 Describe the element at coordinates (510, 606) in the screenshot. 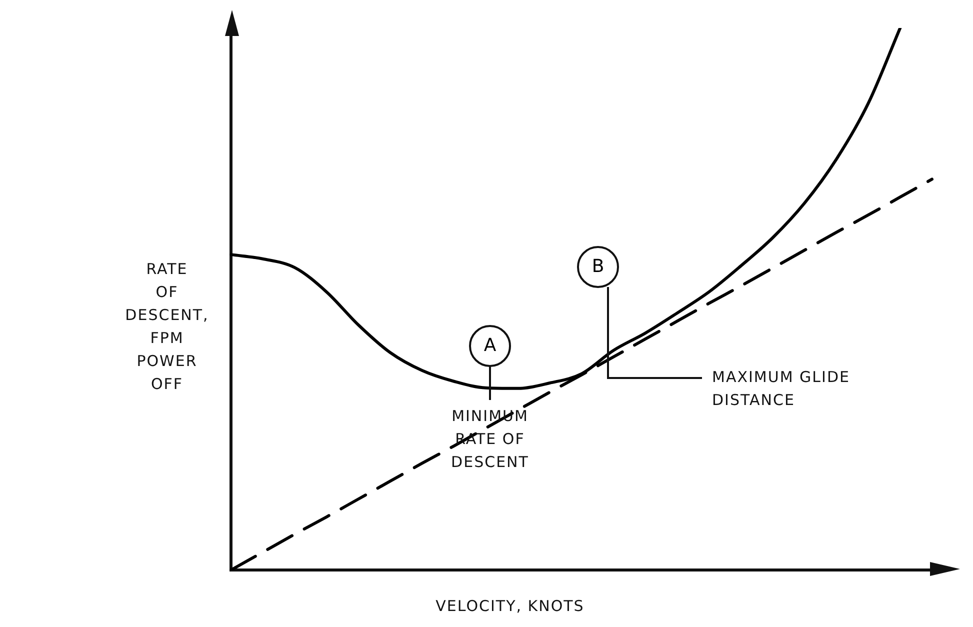

I see `x-axis-title: VELOCITY, KNOTS` at that location.